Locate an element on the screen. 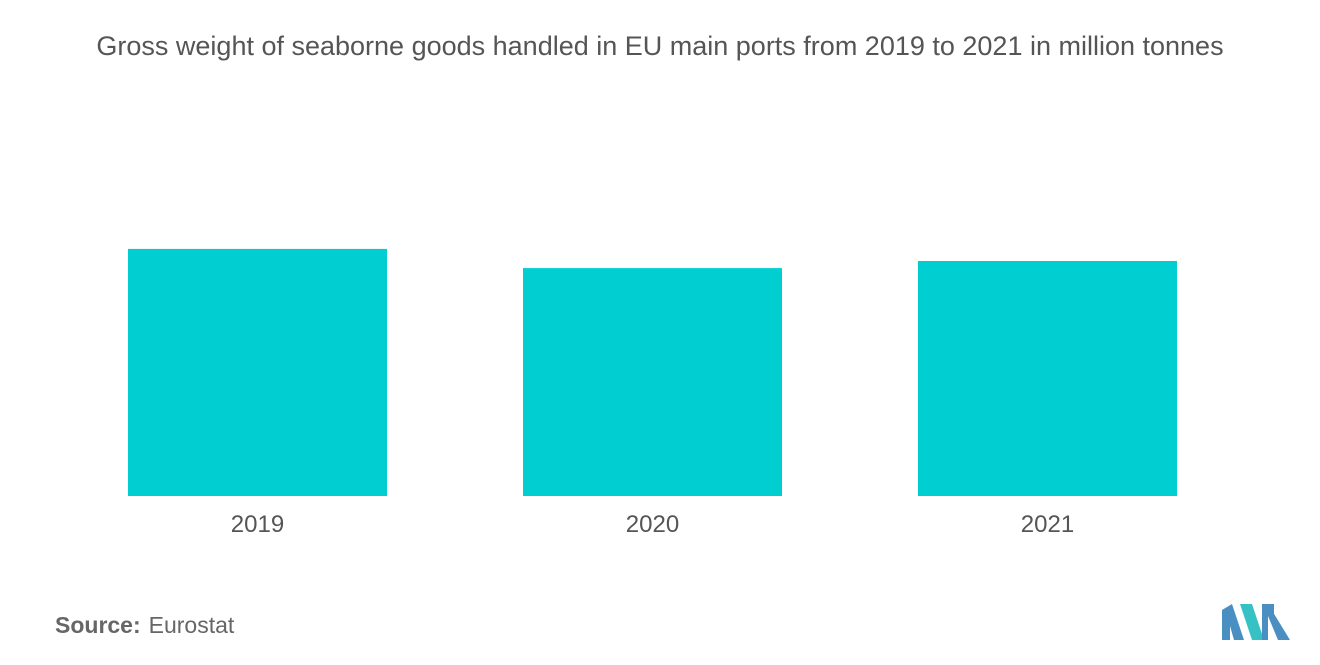 This screenshot has width=1320, height=665. x-tick-label-2019: 2019 is located at coordinates (257, 524).